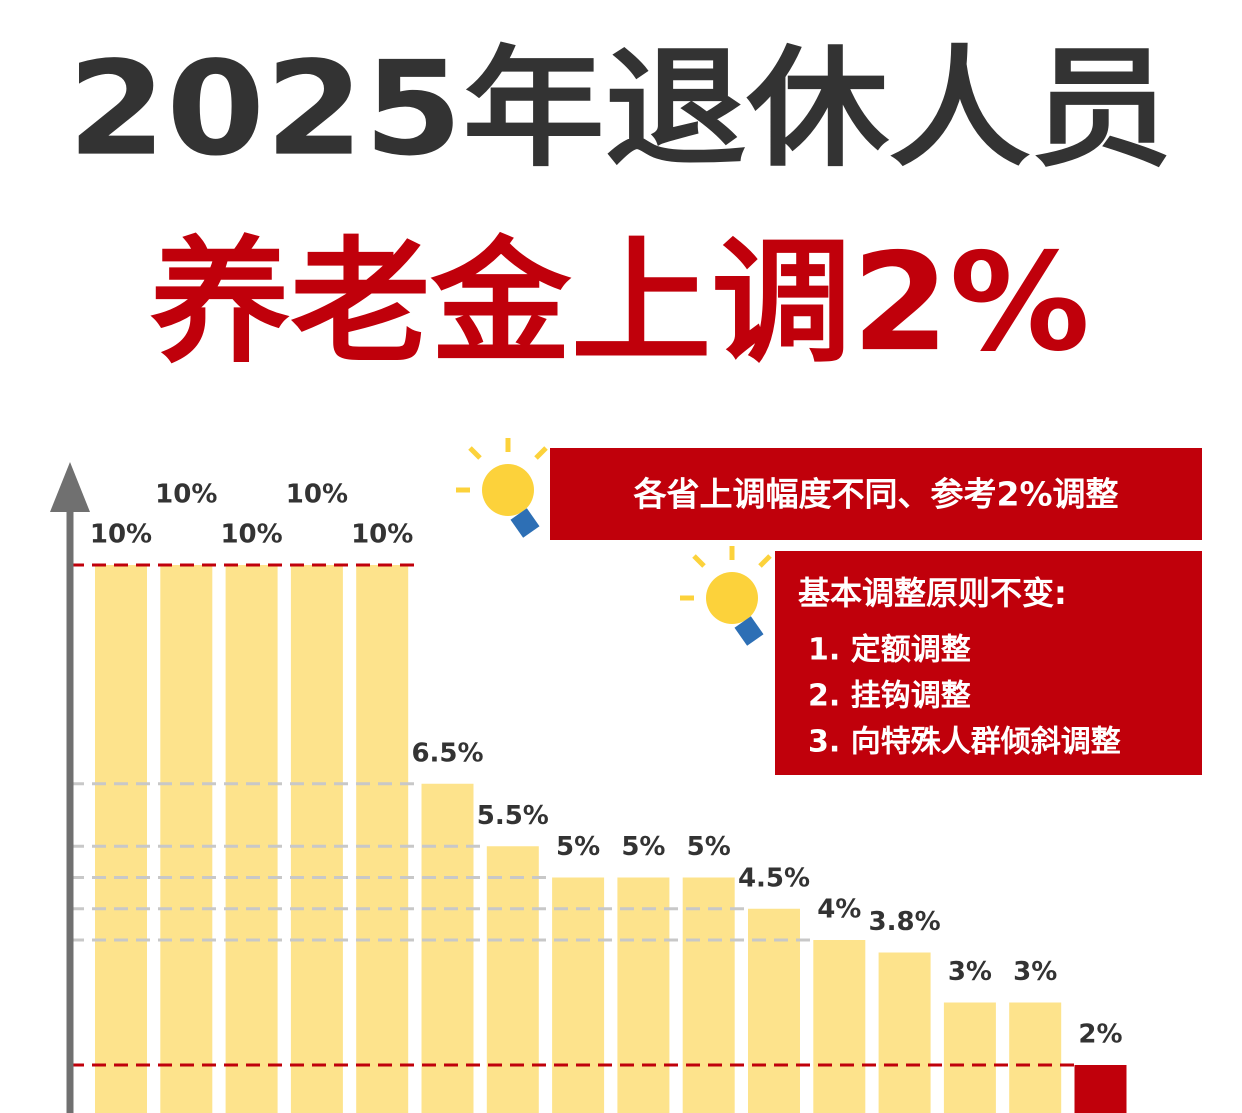 This screenshot has height=1113, width=1242. Describe the element at coordinates (964, 742) in the screenshot. I see `principle-item: 3. 向特殊人群倾斜调整` at that location.